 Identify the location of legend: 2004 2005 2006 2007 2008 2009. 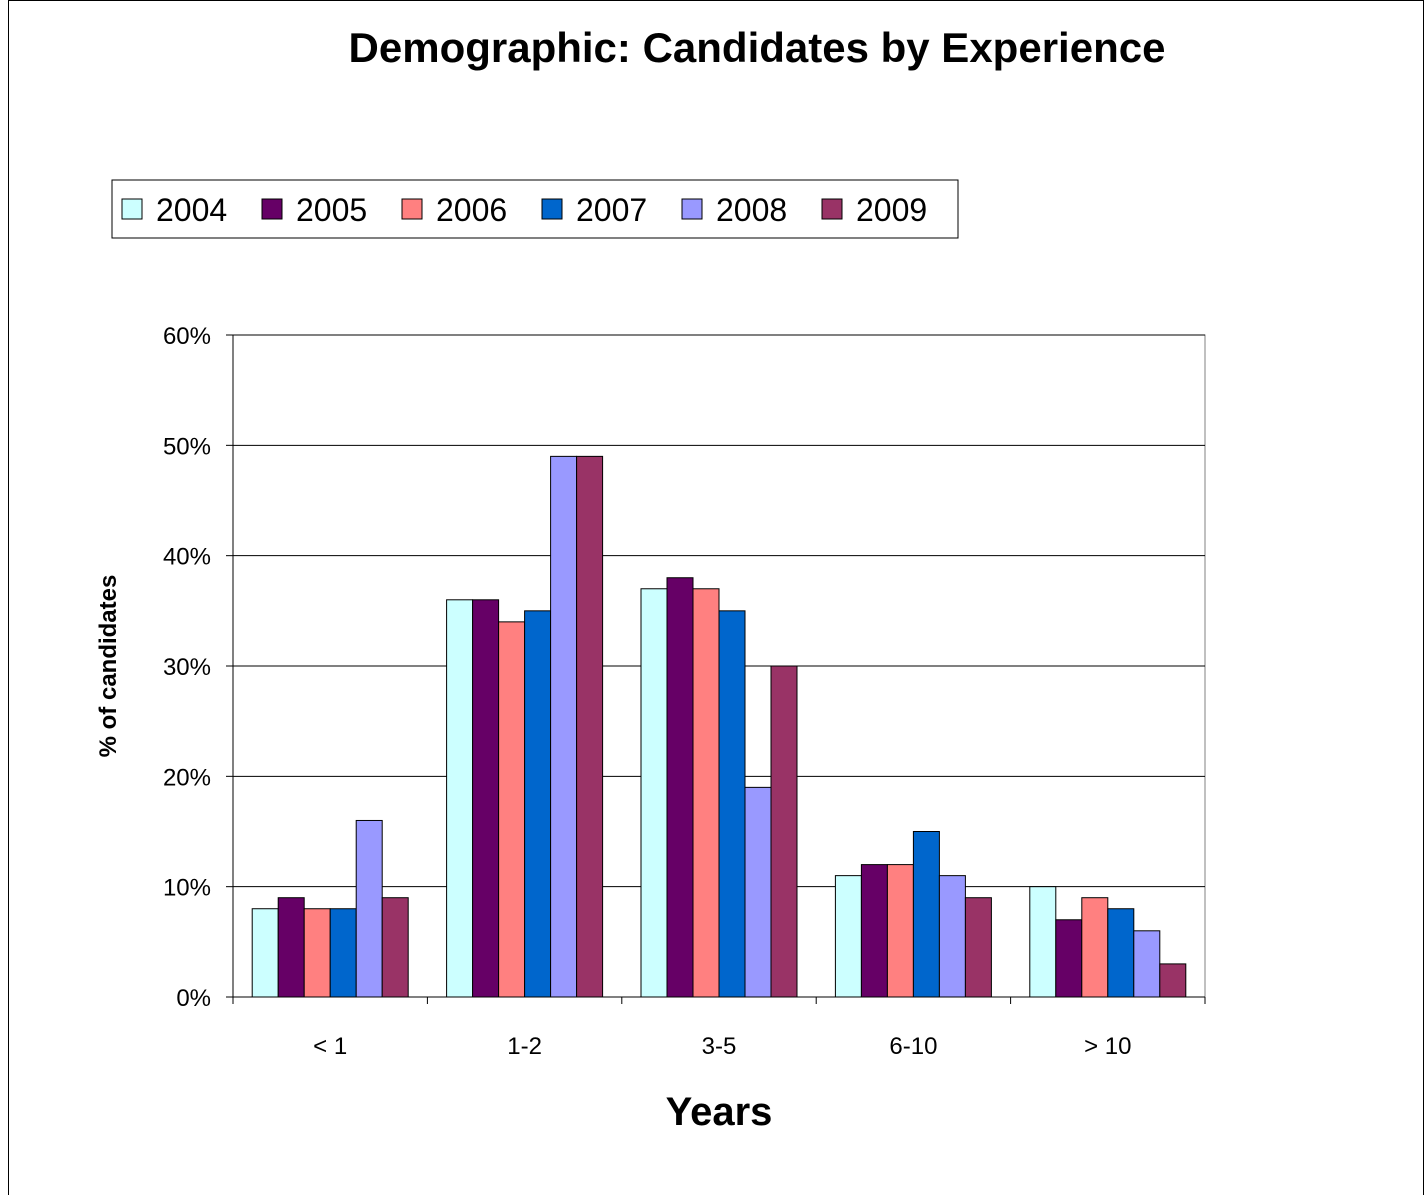
(535, 209).